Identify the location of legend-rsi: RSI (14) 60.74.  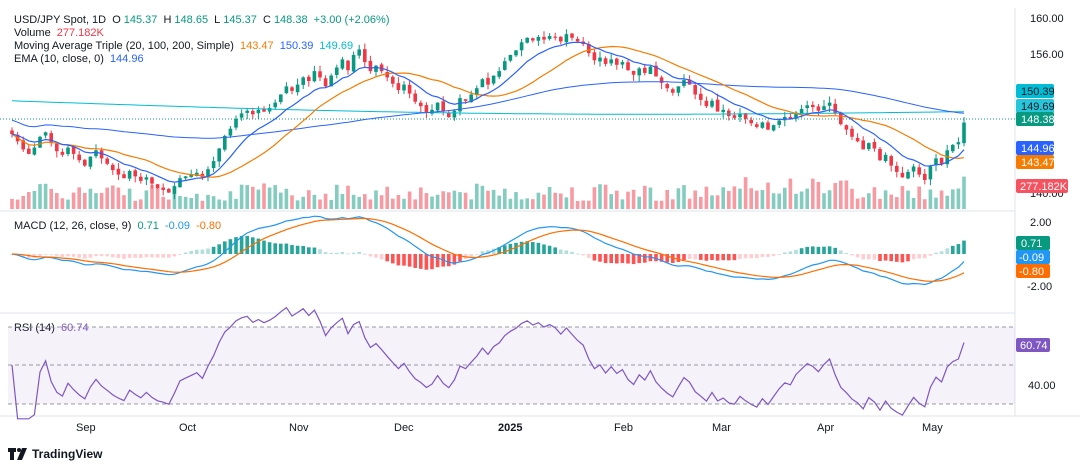
(53, 328).